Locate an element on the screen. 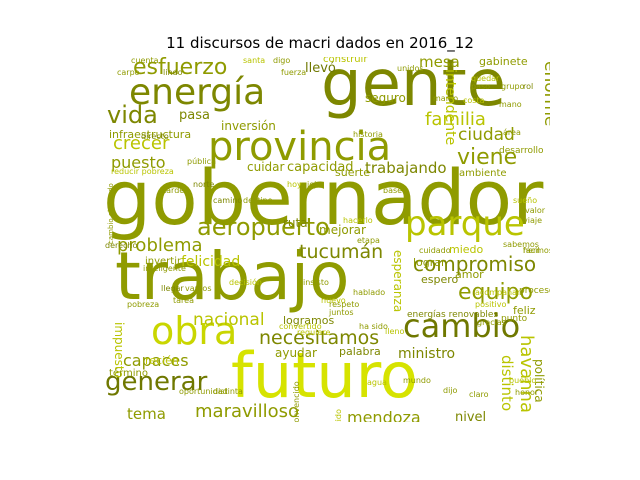  cloud-word: cambio el mundo is located at coordinates (111, 213).